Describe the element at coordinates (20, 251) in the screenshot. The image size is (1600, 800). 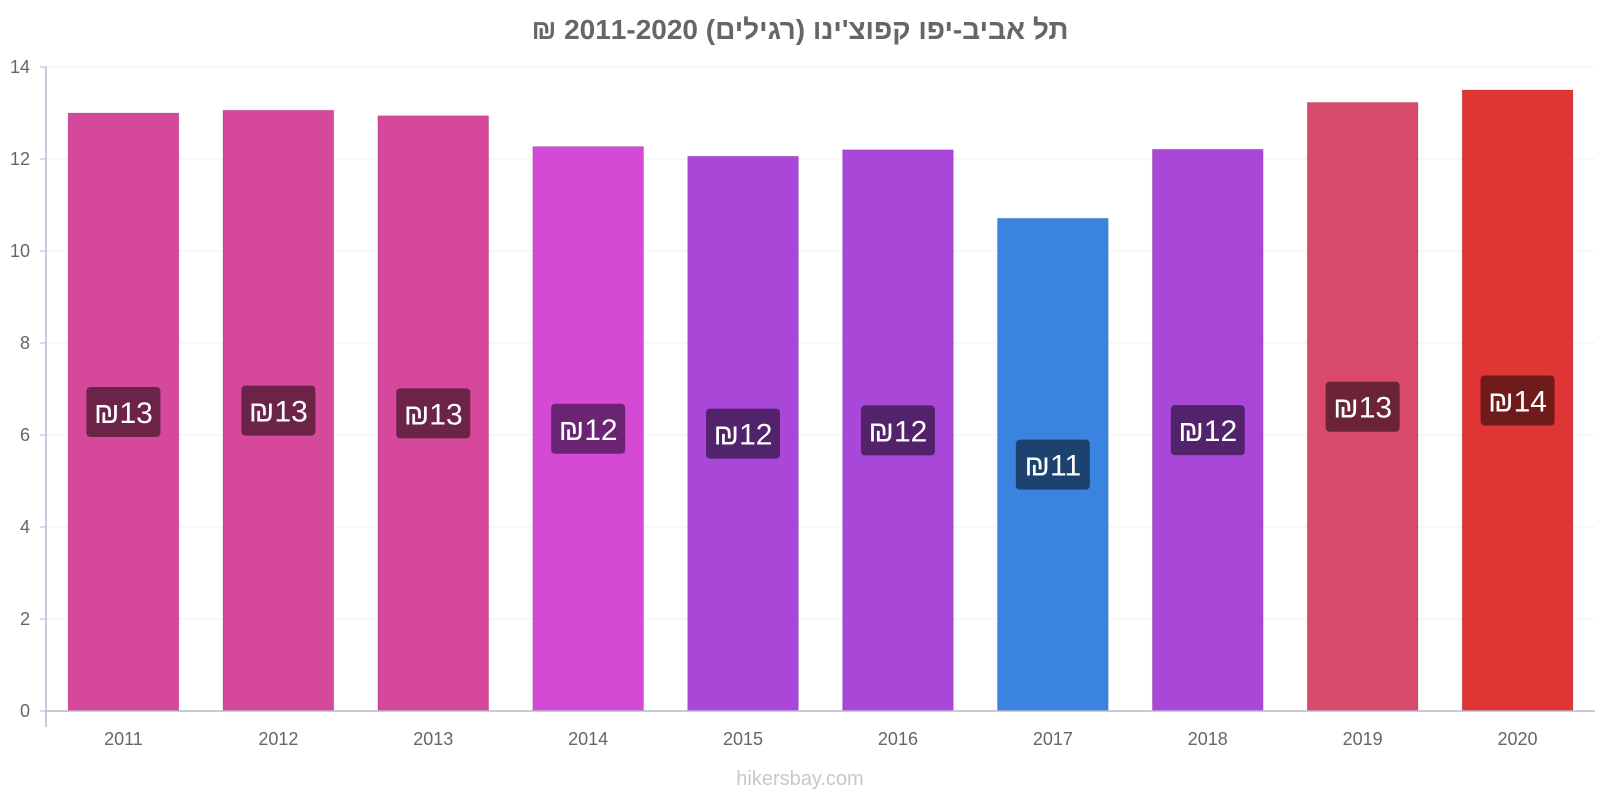
I see `y-tick-label: 10` at that location.